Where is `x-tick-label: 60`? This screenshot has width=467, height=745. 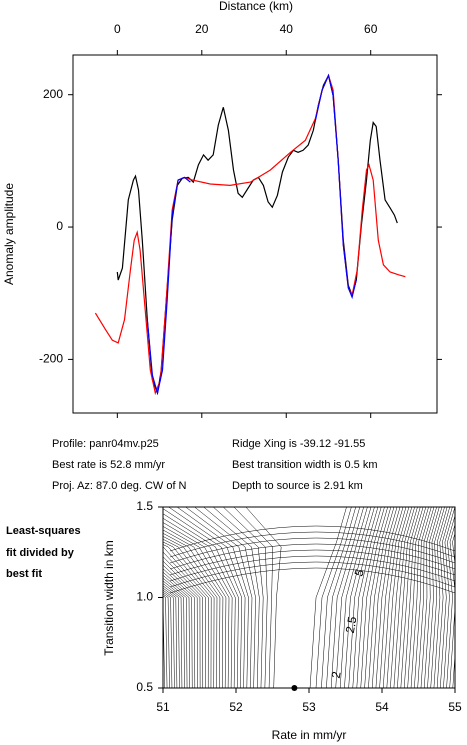
x-tick-label: 60 is located at coordinates (371, 29).